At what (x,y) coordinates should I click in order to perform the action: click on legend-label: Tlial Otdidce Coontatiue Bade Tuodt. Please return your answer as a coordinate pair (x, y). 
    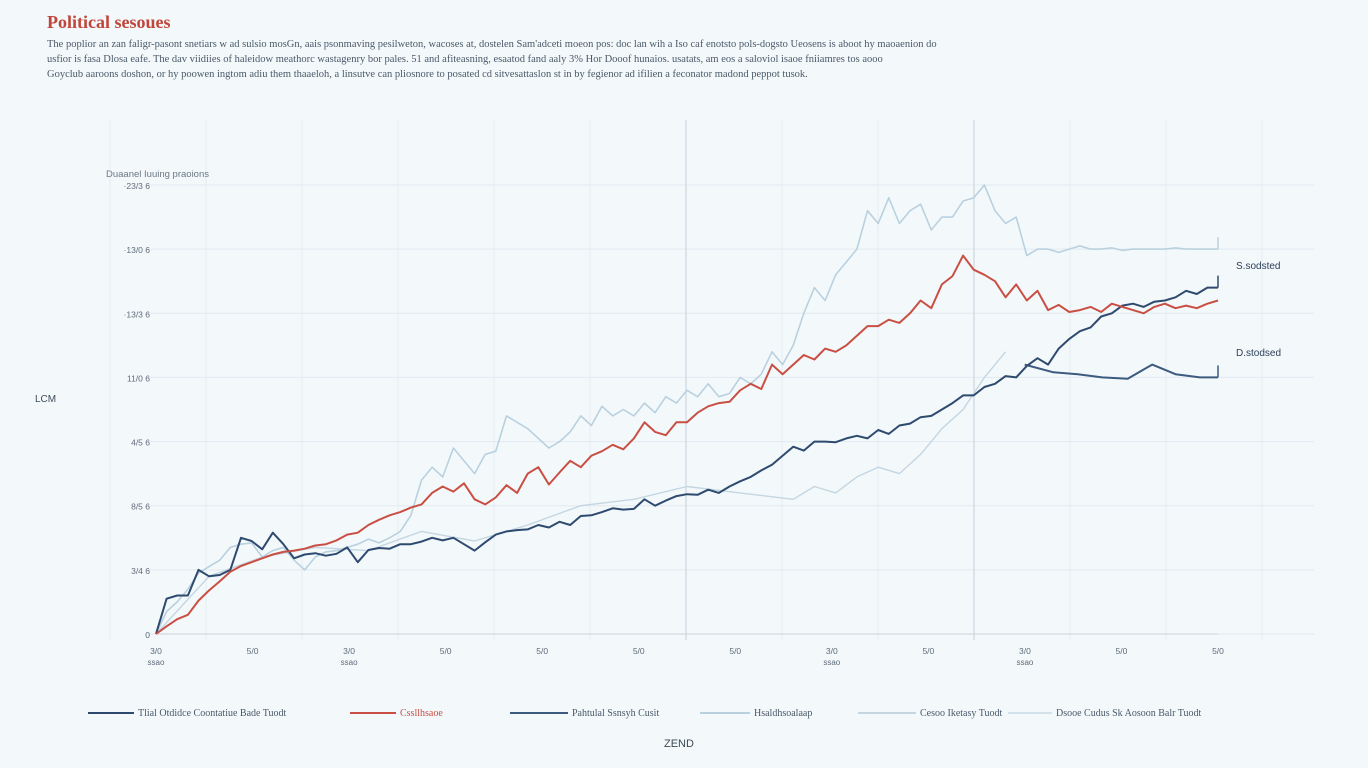
    Looking at the image, I should click on (212, 713).